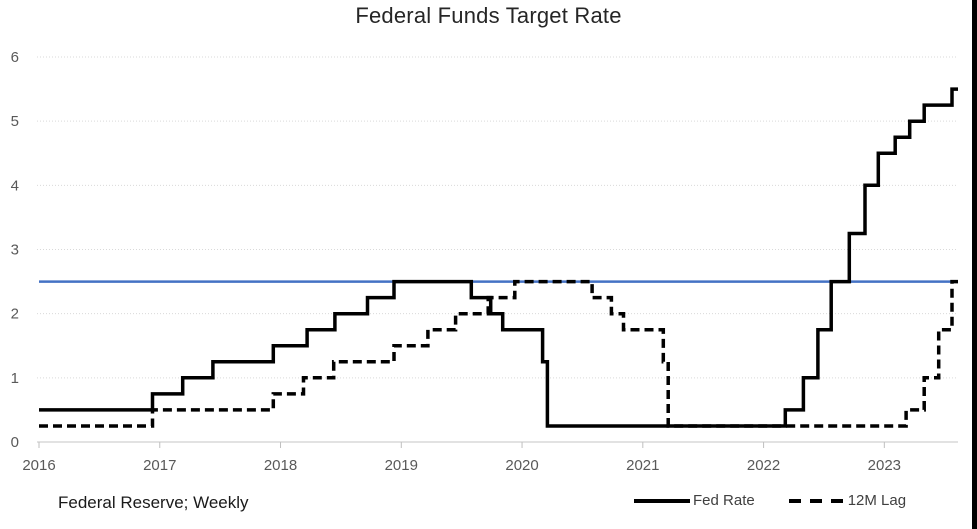  I want to click on legend-item-12m-lag: 12M Lag, so click(847, 500).